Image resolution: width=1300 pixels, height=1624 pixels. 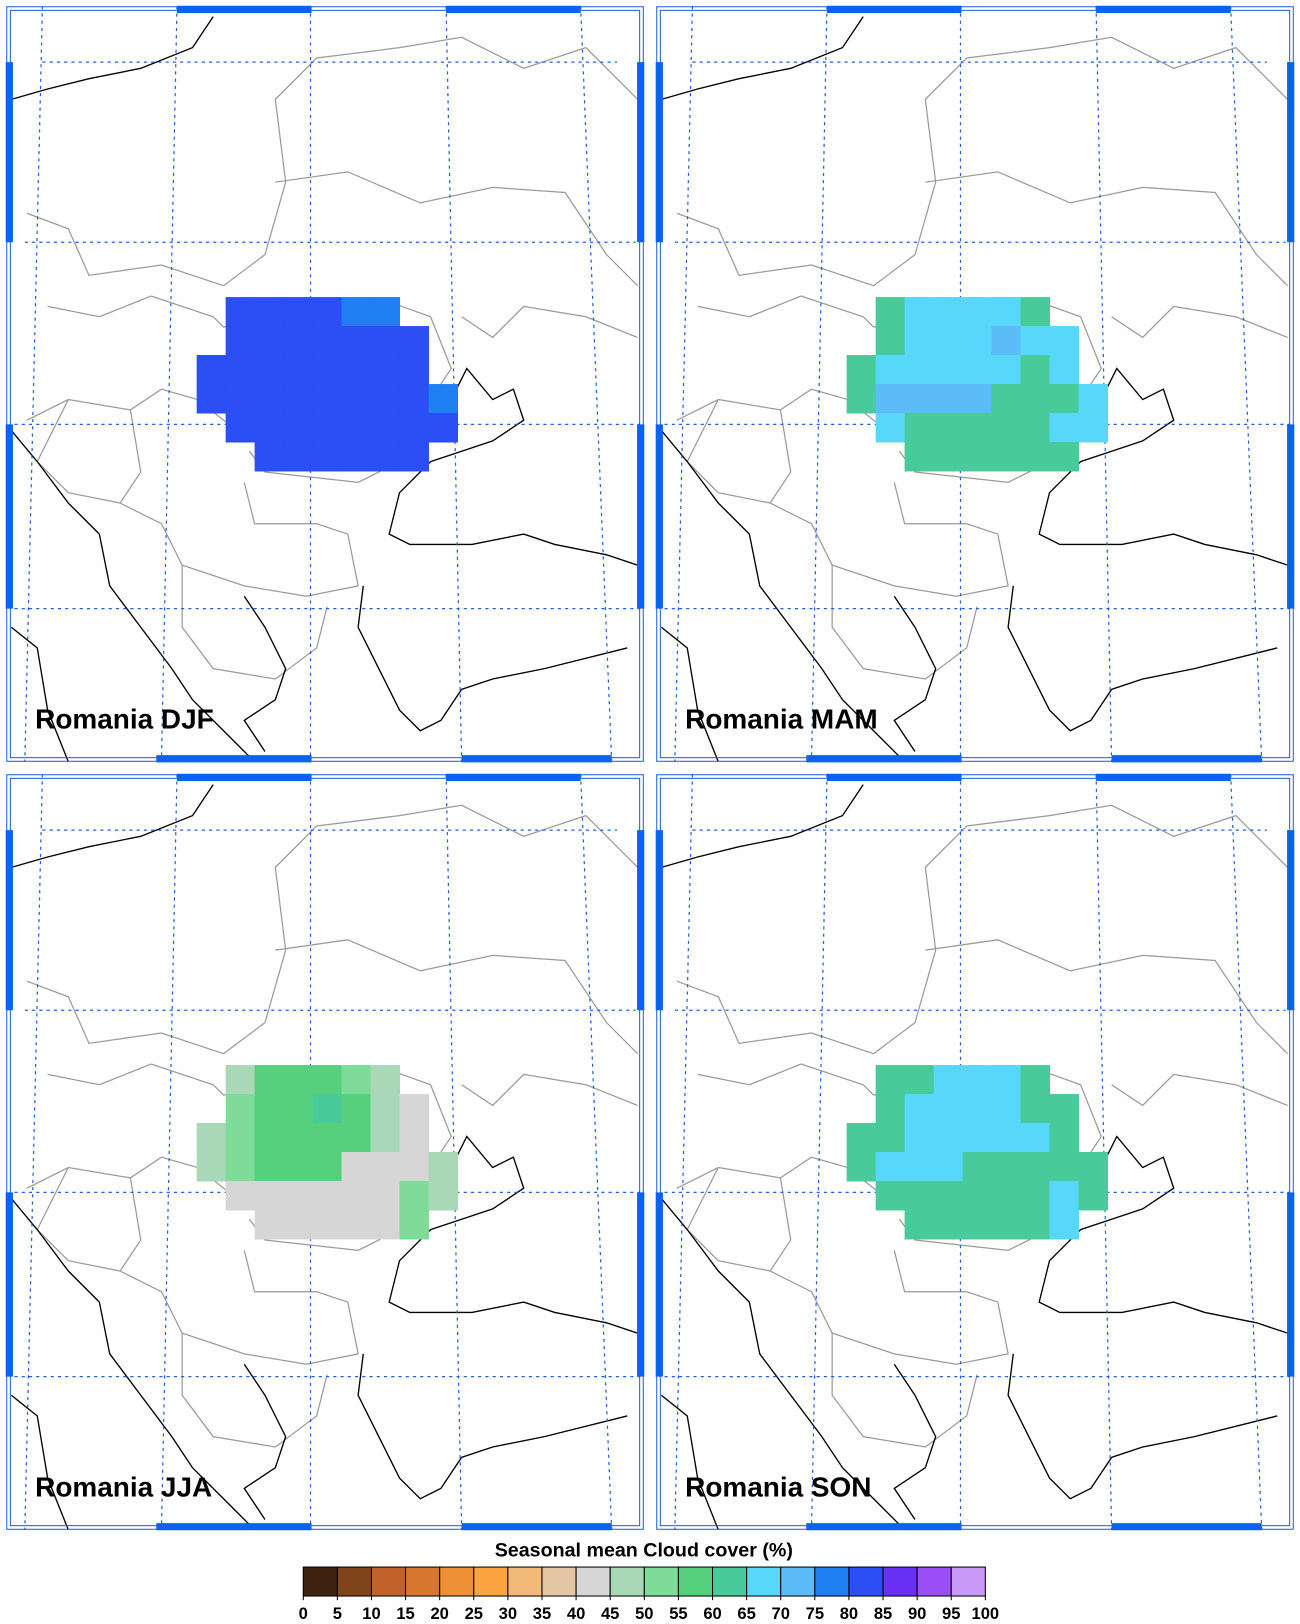 What do you see at coordinates (124, 719) in the screenshot?
I see `panel-title: Romania DJF` at bounding box center [124, 719].